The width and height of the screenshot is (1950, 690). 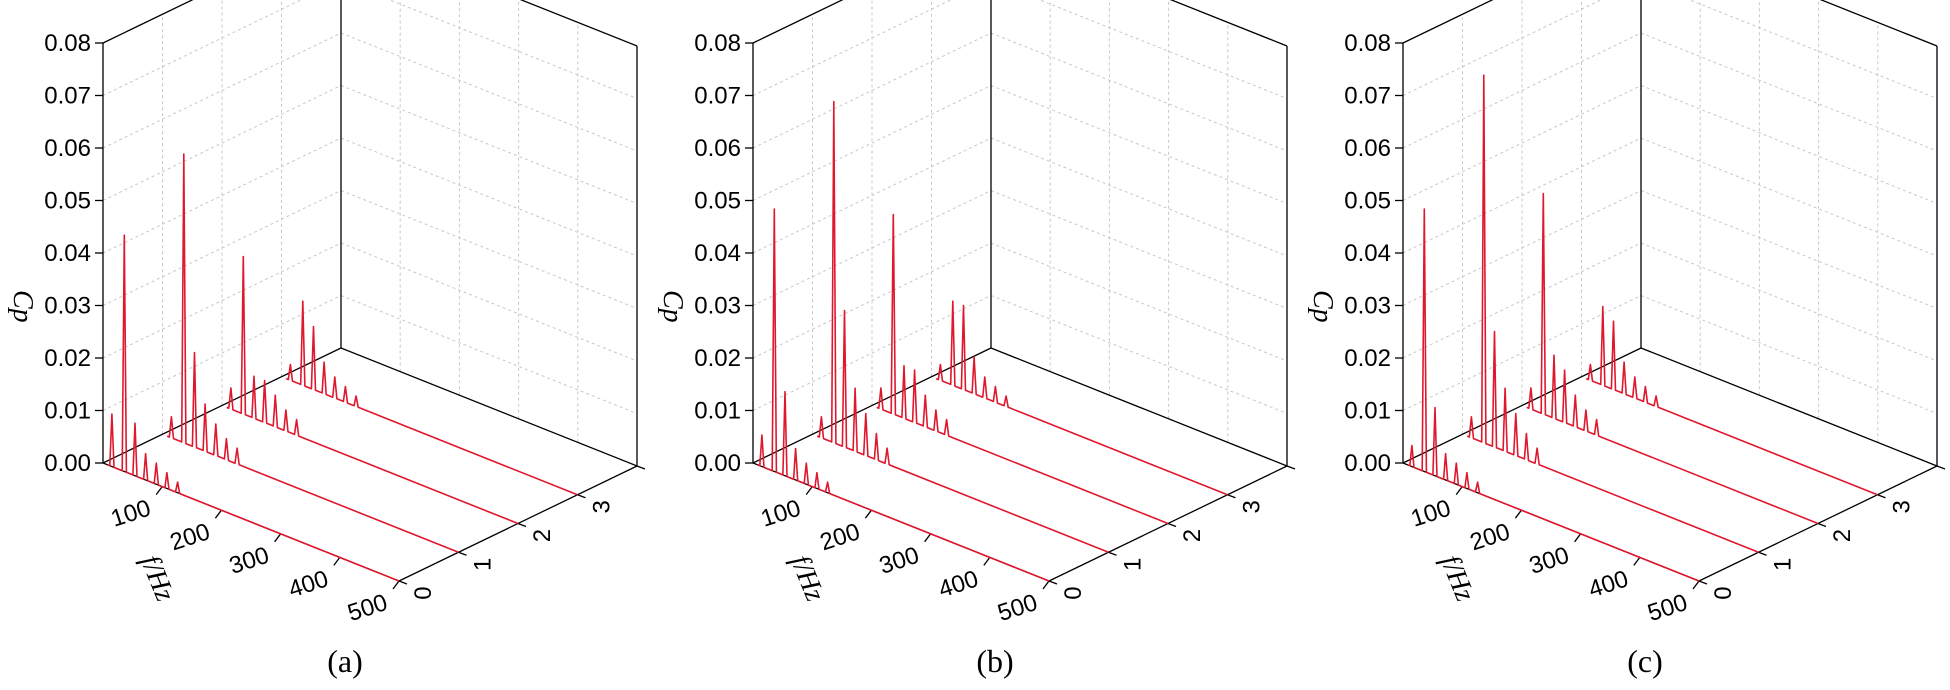 I want to click on panel-caption: (b), so click(x=994, y=661).